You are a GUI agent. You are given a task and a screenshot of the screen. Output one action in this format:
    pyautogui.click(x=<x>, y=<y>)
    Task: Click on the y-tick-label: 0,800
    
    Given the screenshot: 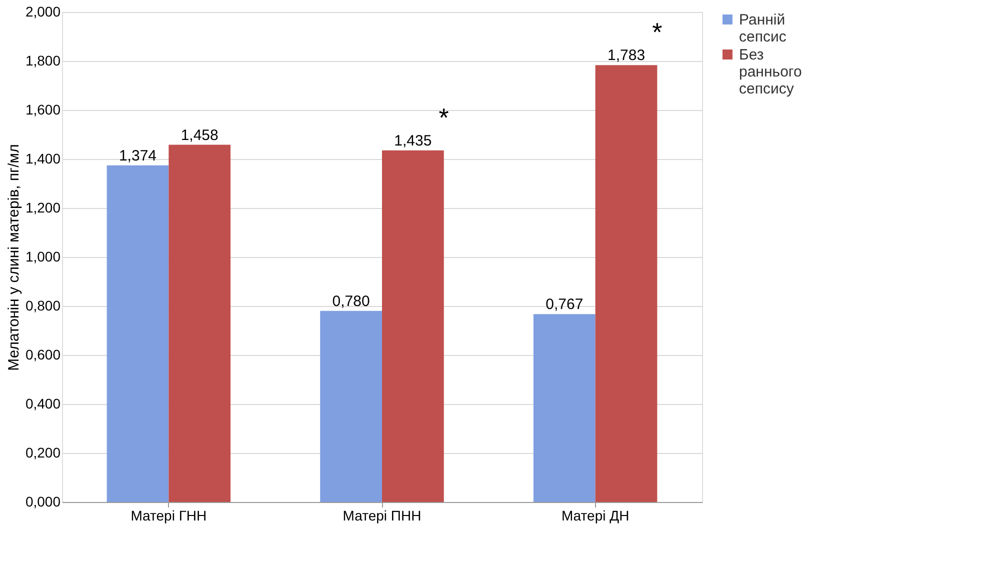 What is the action you would take?
    pyautogui.click(x=43, y=306)
    